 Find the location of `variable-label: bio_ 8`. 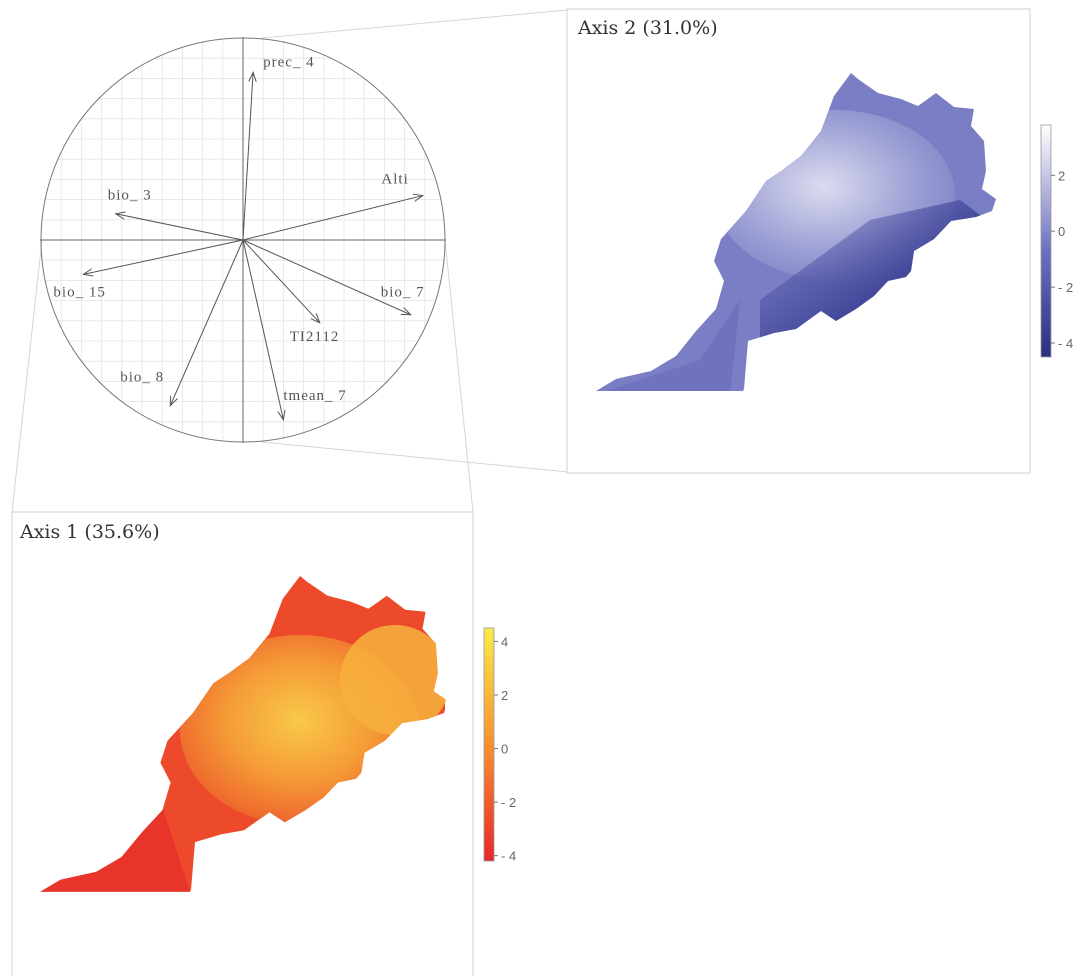

variable-label: bio_ 8 is located at coordinates (142, 378).